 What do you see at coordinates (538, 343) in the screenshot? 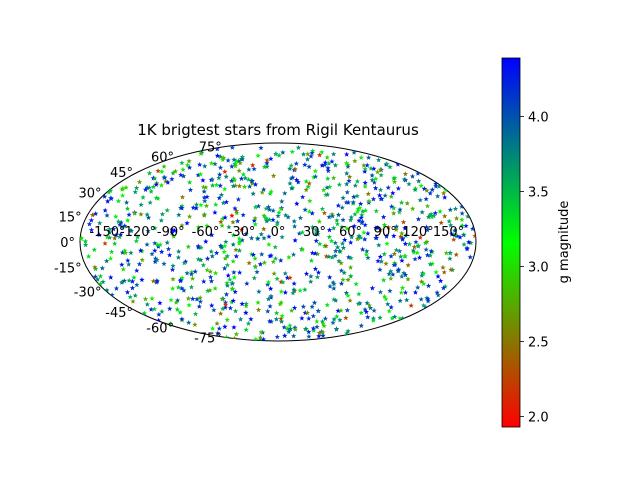
I see `colorbar-tick-label: 2.5` at bounding box center [538, 343].